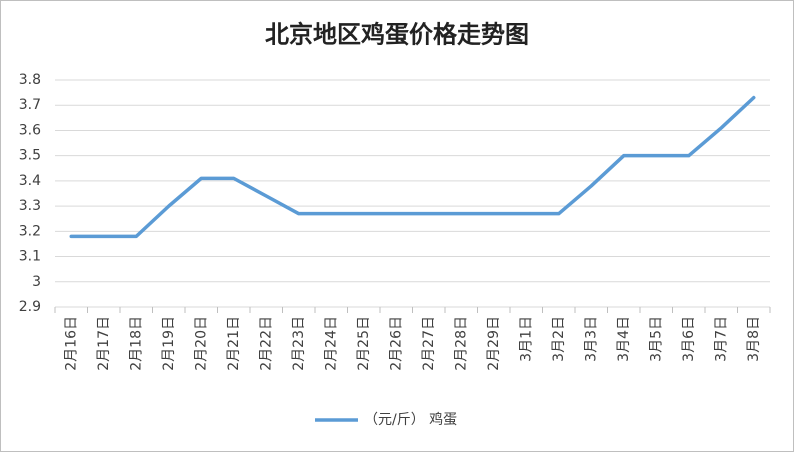 The image size is (794, 452). I want to click on x-tick-label: 2月18日, so click(136, 343).